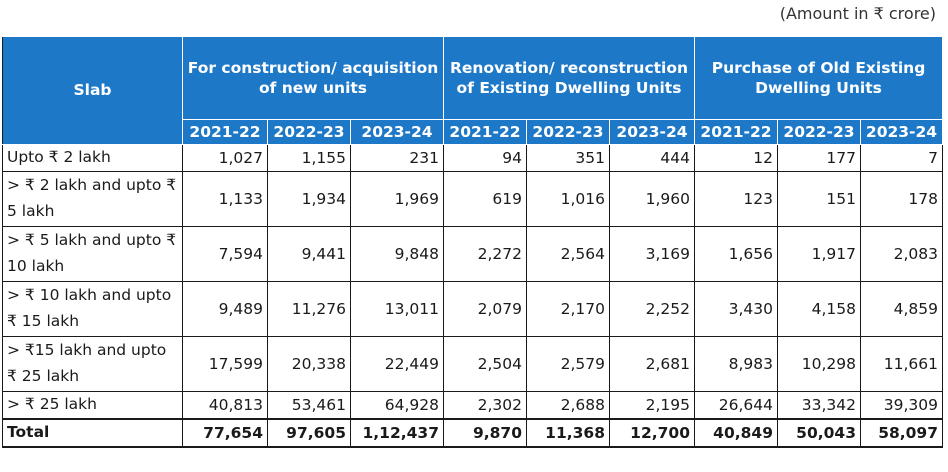 The image size is (948, 472). I want to click on value-cell: 20,338, so click(309, 364).